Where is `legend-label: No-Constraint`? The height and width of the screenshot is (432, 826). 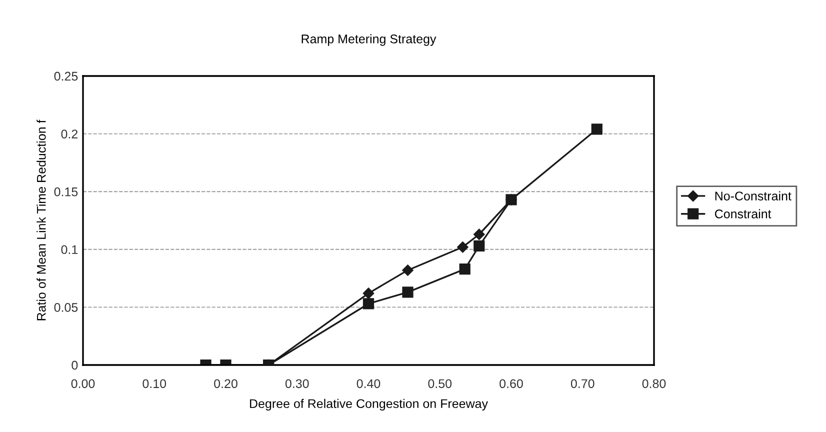
legend-label: No-Constraint is located at coordinates (753, 195).